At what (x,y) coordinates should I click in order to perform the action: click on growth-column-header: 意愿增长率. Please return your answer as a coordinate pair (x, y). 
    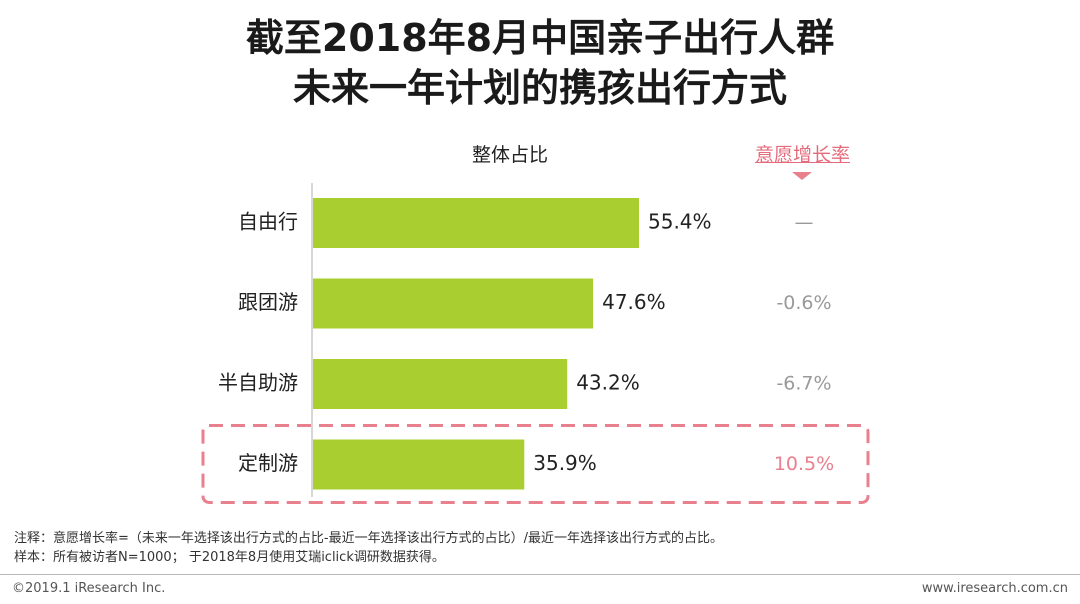
    Looking at the image, I should click on (802, 155).